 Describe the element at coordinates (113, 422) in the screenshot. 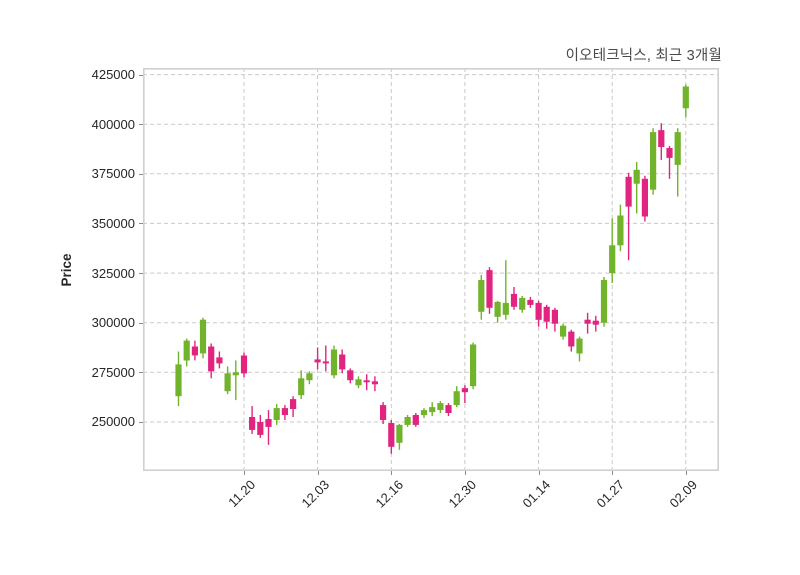

I see `y-tick-label: 250000` at that location.